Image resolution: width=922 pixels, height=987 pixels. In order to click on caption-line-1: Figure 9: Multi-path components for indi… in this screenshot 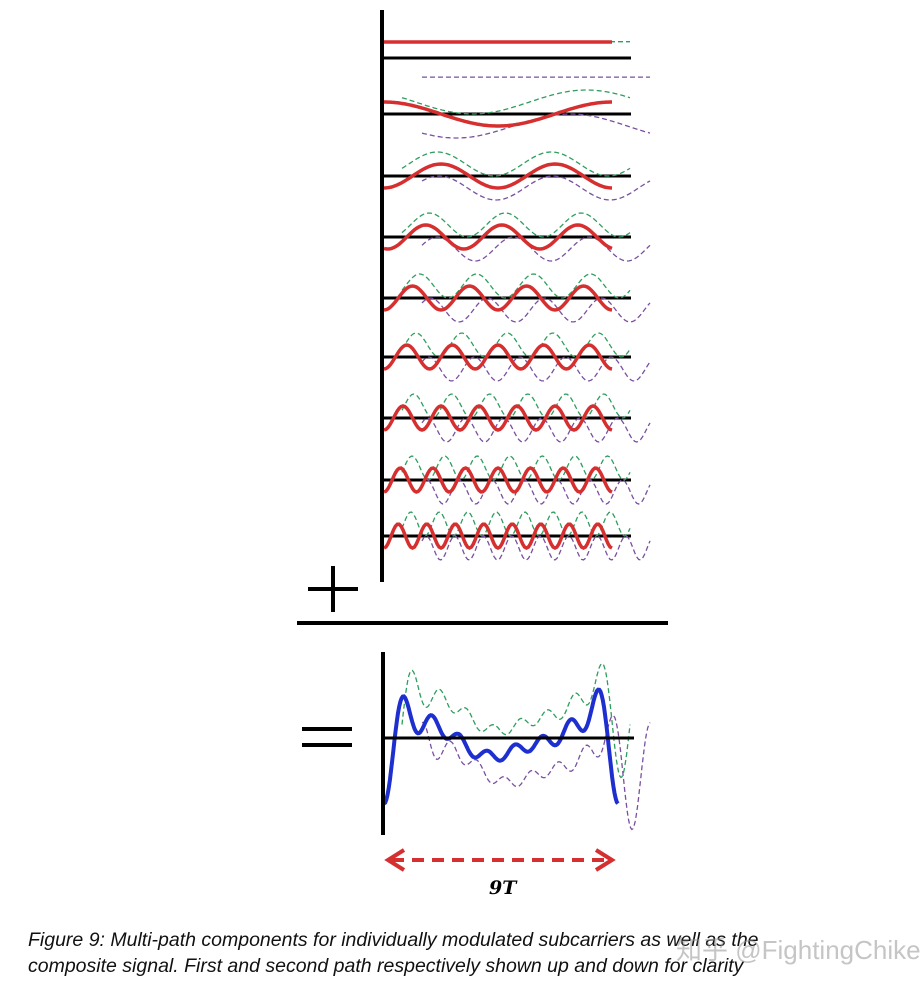, I will do `click(393, 940)`.